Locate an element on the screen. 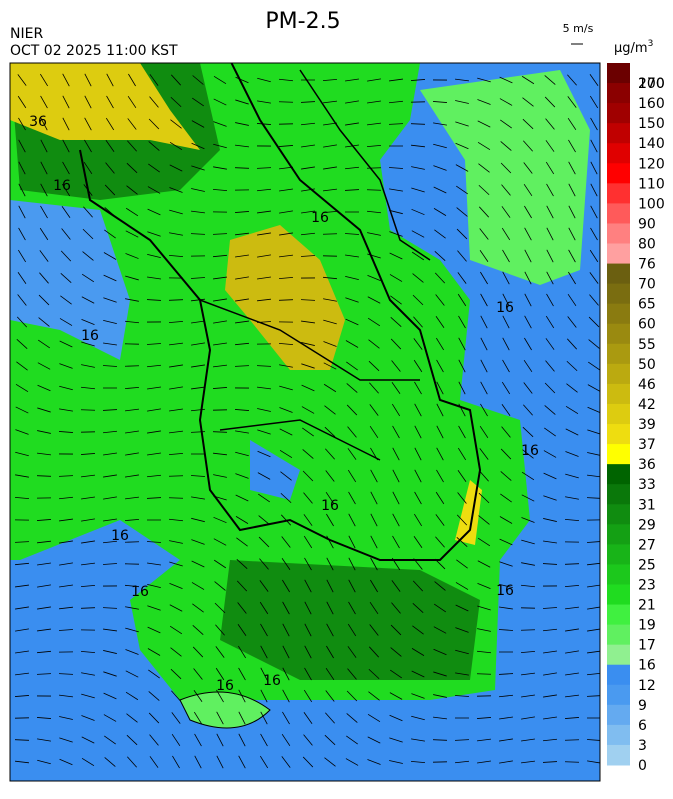 Image resolution: width=673 pixels, height=799 pixels. colorbar-label: 17 is located at coordinates (647, 646).